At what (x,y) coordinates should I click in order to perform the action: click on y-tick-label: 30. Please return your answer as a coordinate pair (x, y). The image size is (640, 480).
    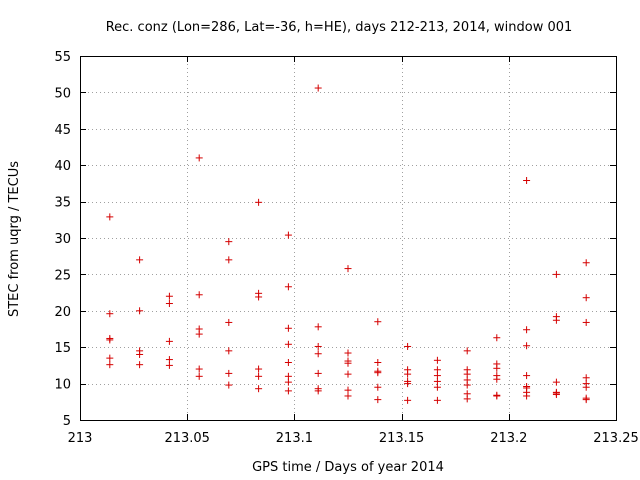
    Looking at the image, I should click on (62, 239).